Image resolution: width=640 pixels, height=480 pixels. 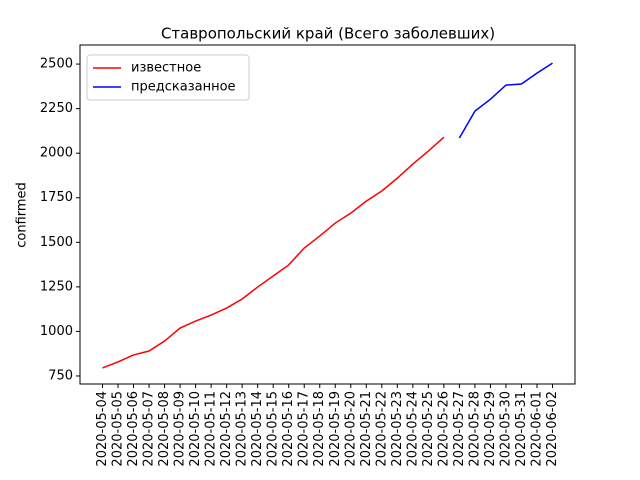 I want to click on x-tick-label: 2020-05-06, so click(x=133, y=429).